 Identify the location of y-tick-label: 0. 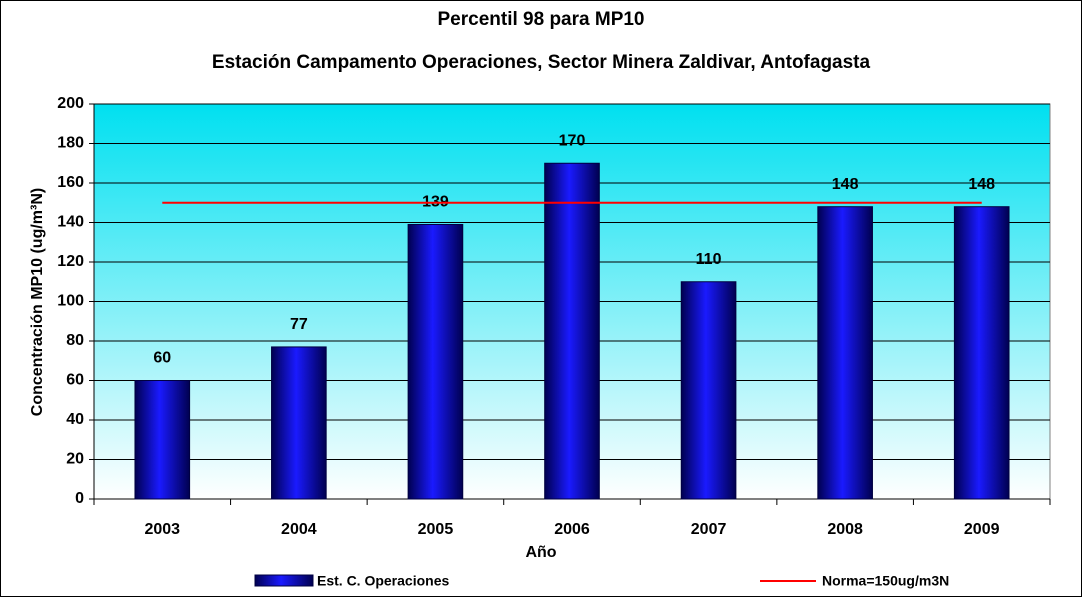
(79, 498).